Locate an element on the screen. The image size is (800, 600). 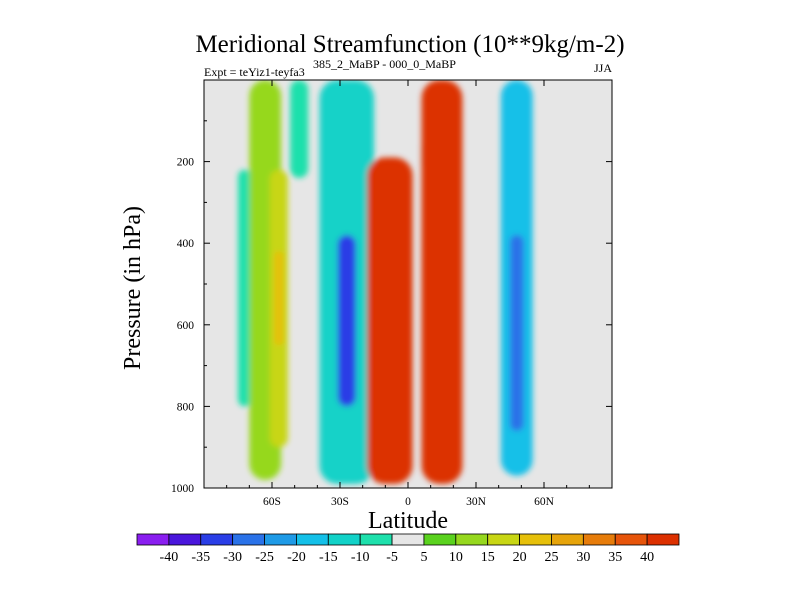
y-tick-label: 400 is located at coordinates (186, 244).